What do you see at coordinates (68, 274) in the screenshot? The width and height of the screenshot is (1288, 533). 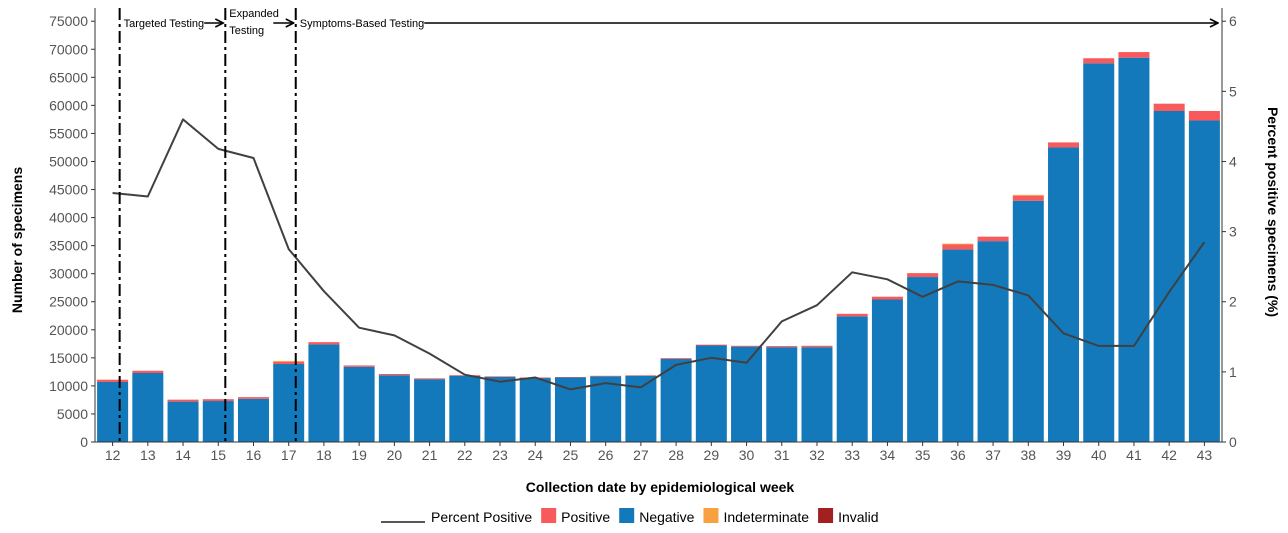 I see `y-tick-label: 30000` at bounding box center [68, 274].